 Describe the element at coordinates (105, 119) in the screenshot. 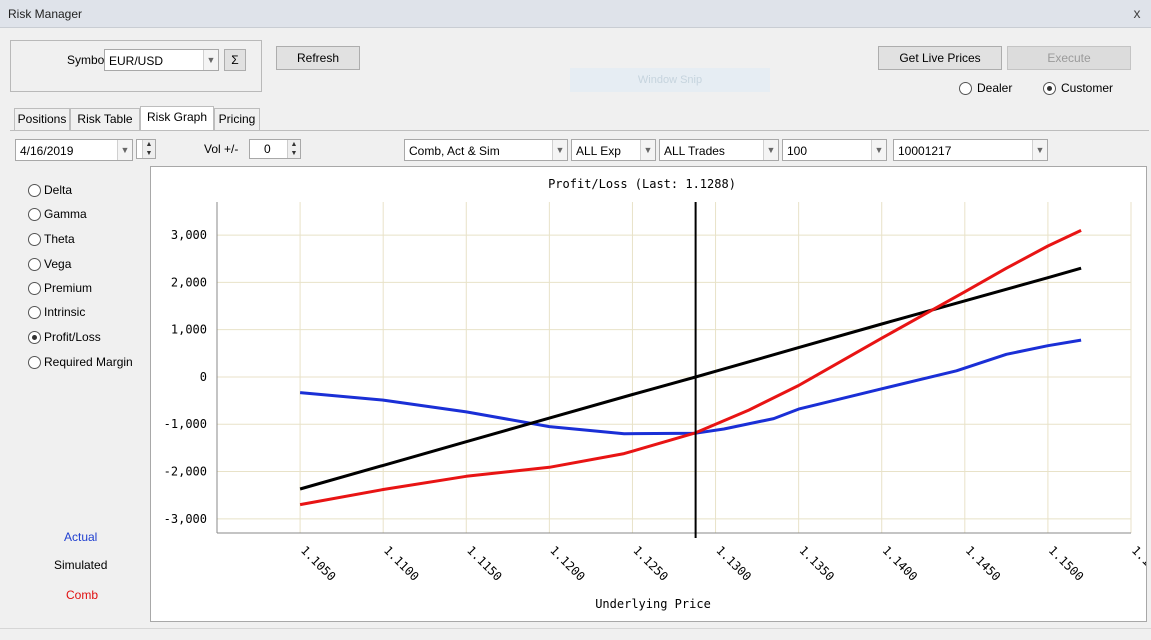

I see `tab-risk-table: Risk Table` at that location.